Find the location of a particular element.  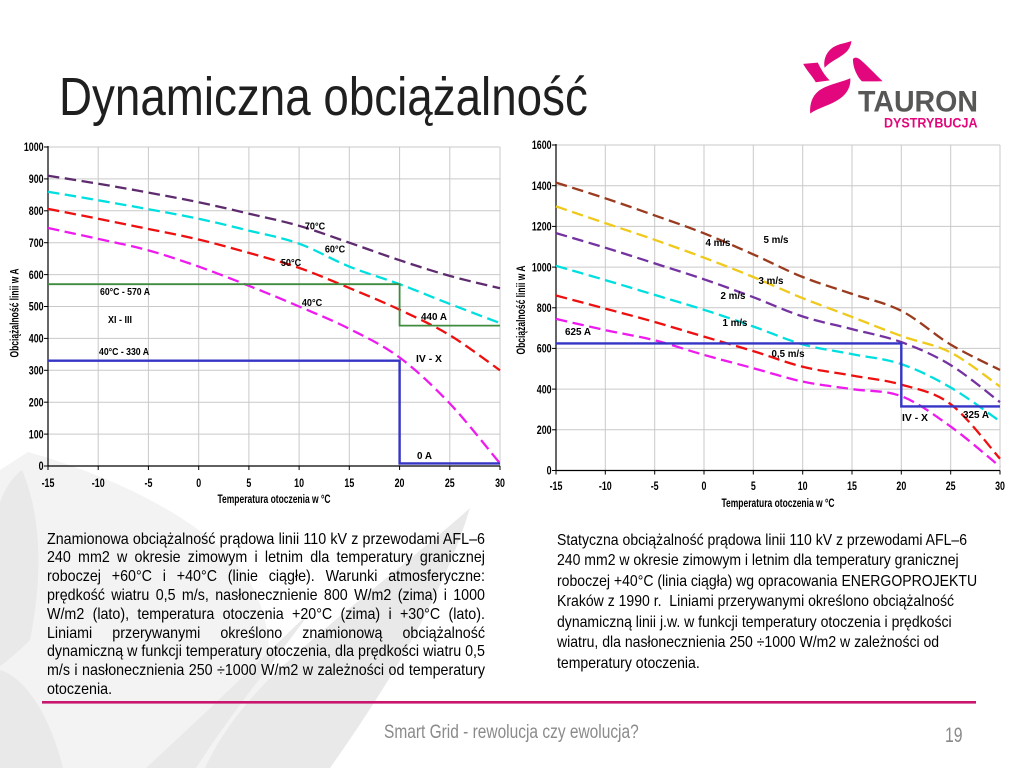

svg-text: 1 m/s is located at coordinates (735, 323).